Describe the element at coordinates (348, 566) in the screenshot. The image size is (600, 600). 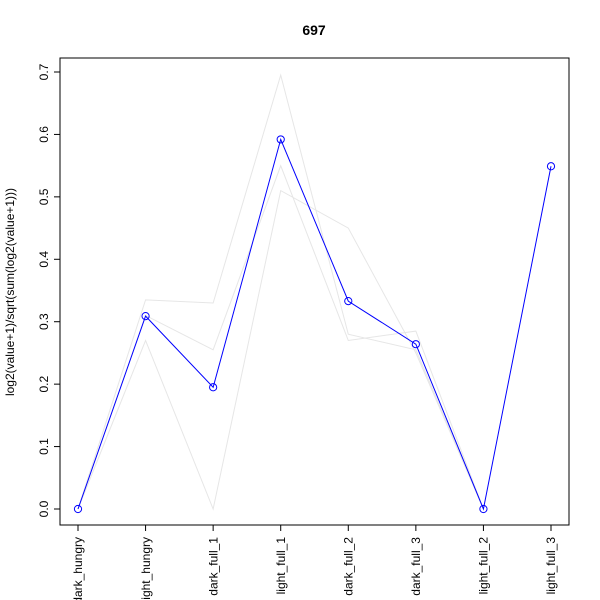
I see `x-tick-label: dark_full_2` at that location.